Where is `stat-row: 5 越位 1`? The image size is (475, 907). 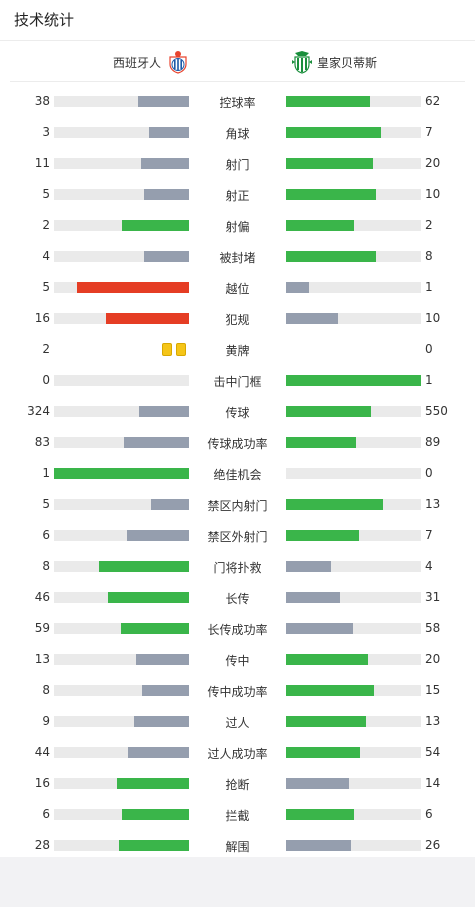 stat-row: 5 越位 1 is located at coordinates (237, 287).